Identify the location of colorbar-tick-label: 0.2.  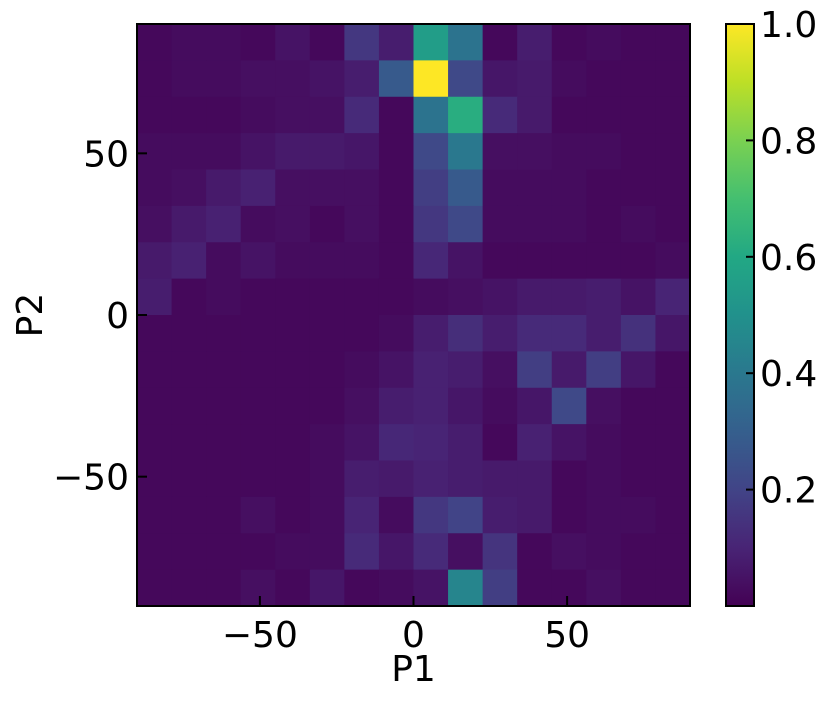
(788, 491).